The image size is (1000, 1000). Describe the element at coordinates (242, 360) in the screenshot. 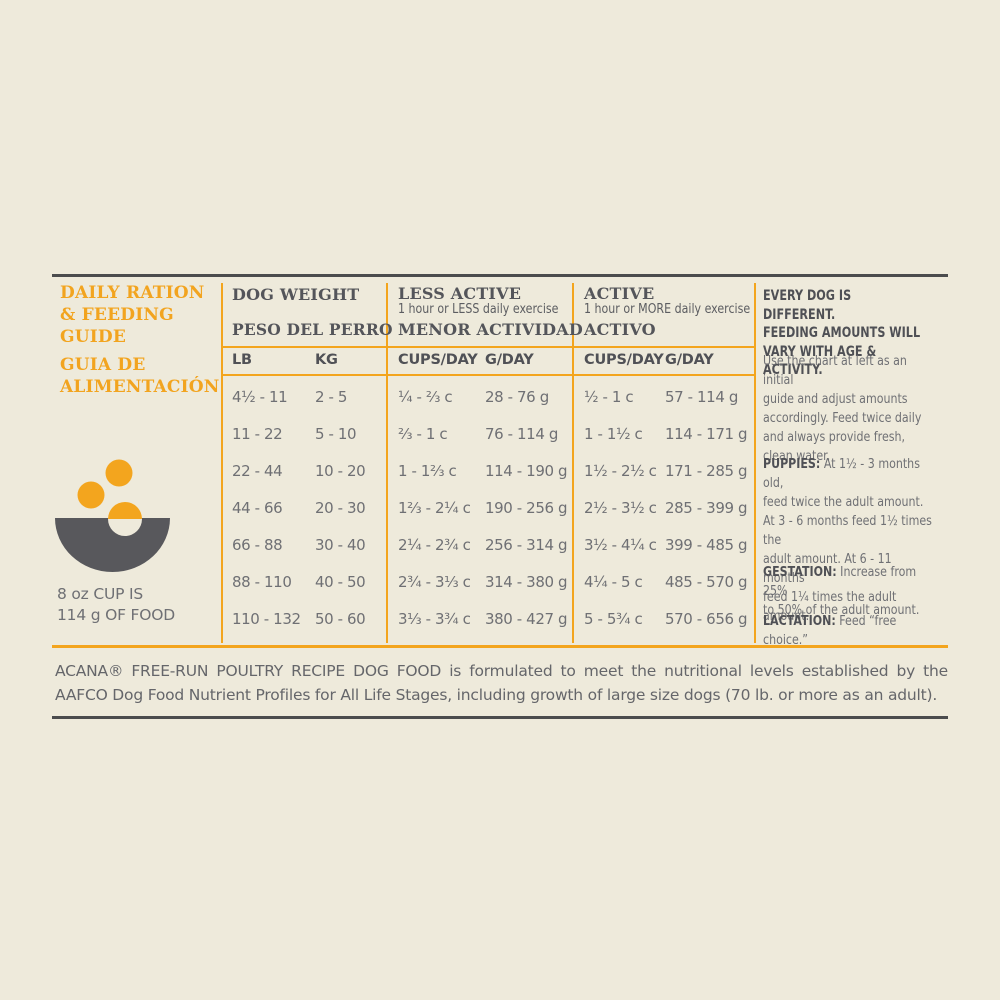

I see `col-header-lb: LB` at that location.